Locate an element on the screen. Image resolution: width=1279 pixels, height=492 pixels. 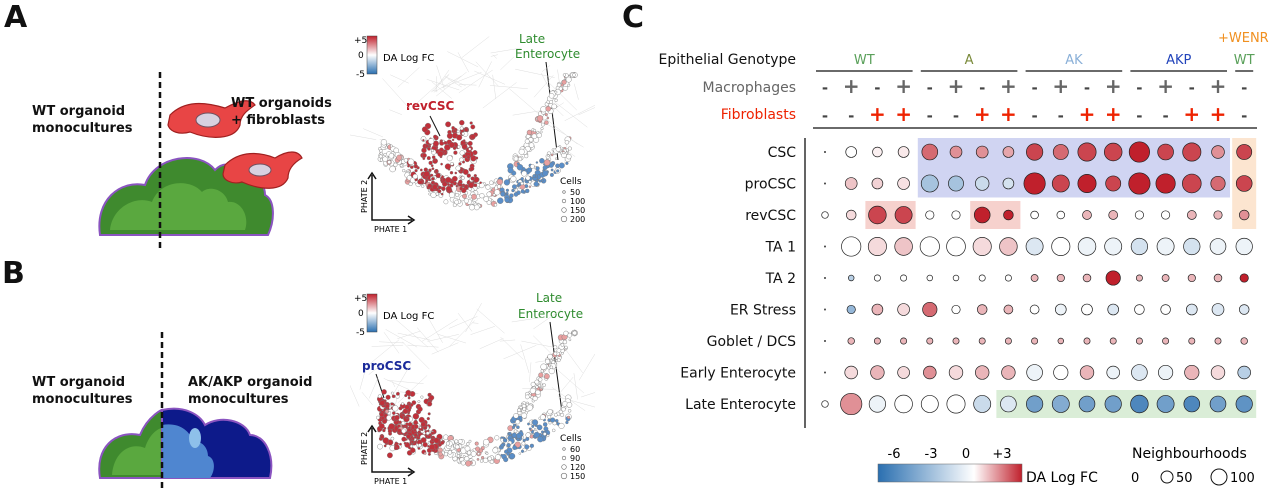
colorbar-bot-label: -5 is located at coordinates (360, 333).